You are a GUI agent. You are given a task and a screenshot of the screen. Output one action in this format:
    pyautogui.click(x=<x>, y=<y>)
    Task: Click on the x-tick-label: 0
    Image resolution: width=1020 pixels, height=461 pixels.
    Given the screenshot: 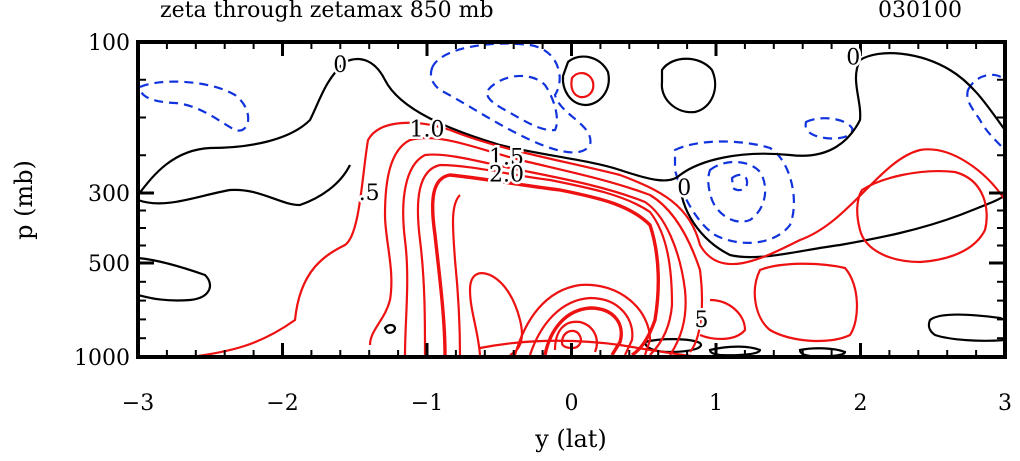 What is the action you would take?
    pyautogui.click(x=572, y=403)
    